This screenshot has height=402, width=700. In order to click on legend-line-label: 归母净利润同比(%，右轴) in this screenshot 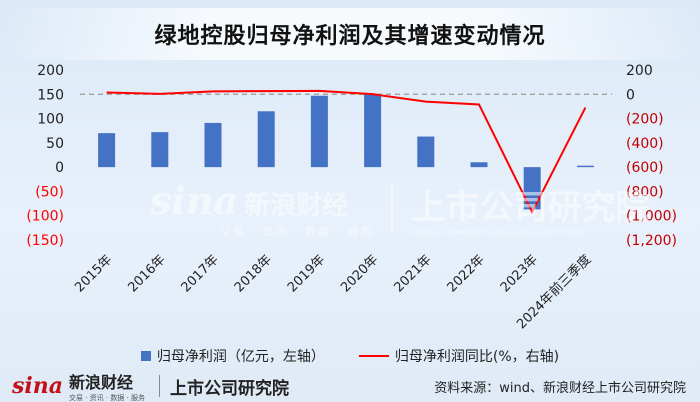, I will do `click(477, 357)`.